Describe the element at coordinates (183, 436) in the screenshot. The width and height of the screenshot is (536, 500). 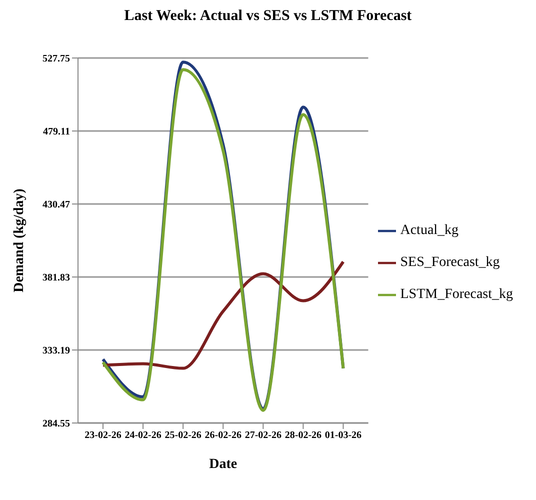
I see `x-tick-label: 25-02-26` at that location.